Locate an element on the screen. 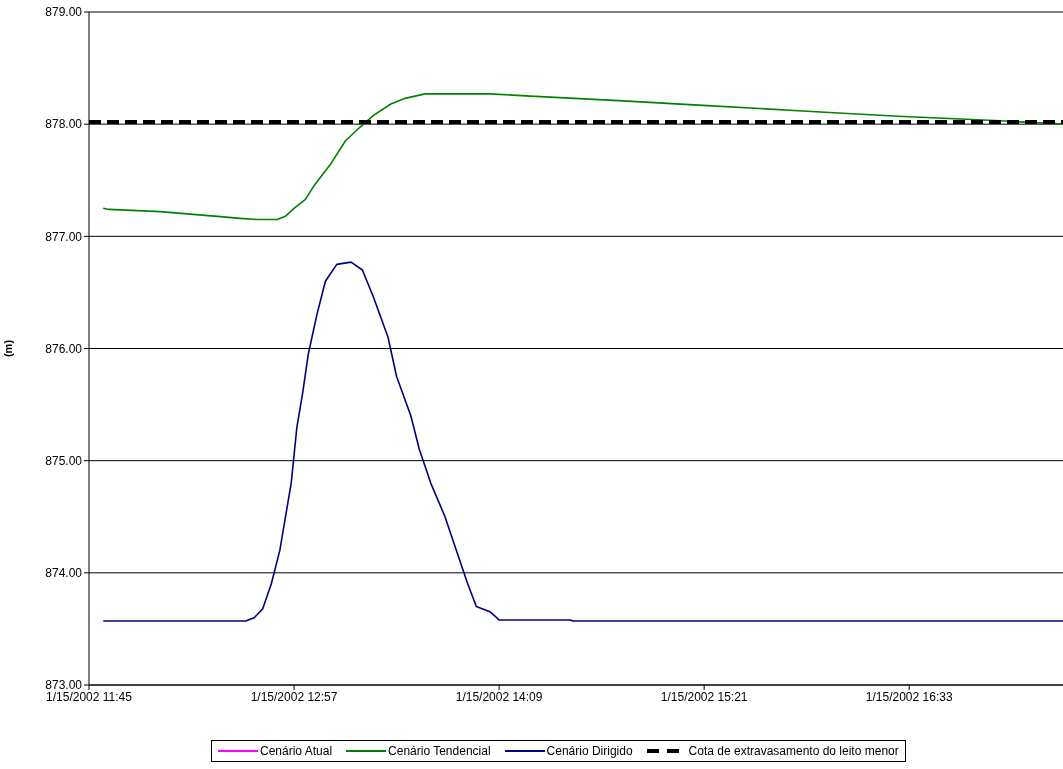 The image size is (1063, 769). x-tick-label: 1/15/2002 12:57 is located at coordinates (294, 696).